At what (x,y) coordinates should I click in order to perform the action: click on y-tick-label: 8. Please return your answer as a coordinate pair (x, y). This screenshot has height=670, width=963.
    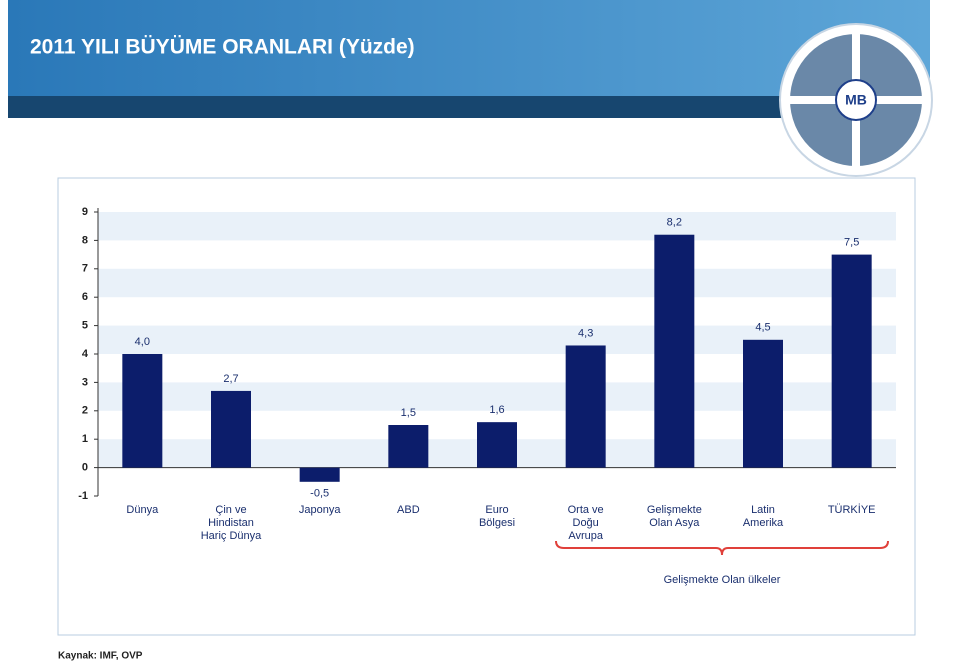
    Looking at the image, I should click on (85, 240).